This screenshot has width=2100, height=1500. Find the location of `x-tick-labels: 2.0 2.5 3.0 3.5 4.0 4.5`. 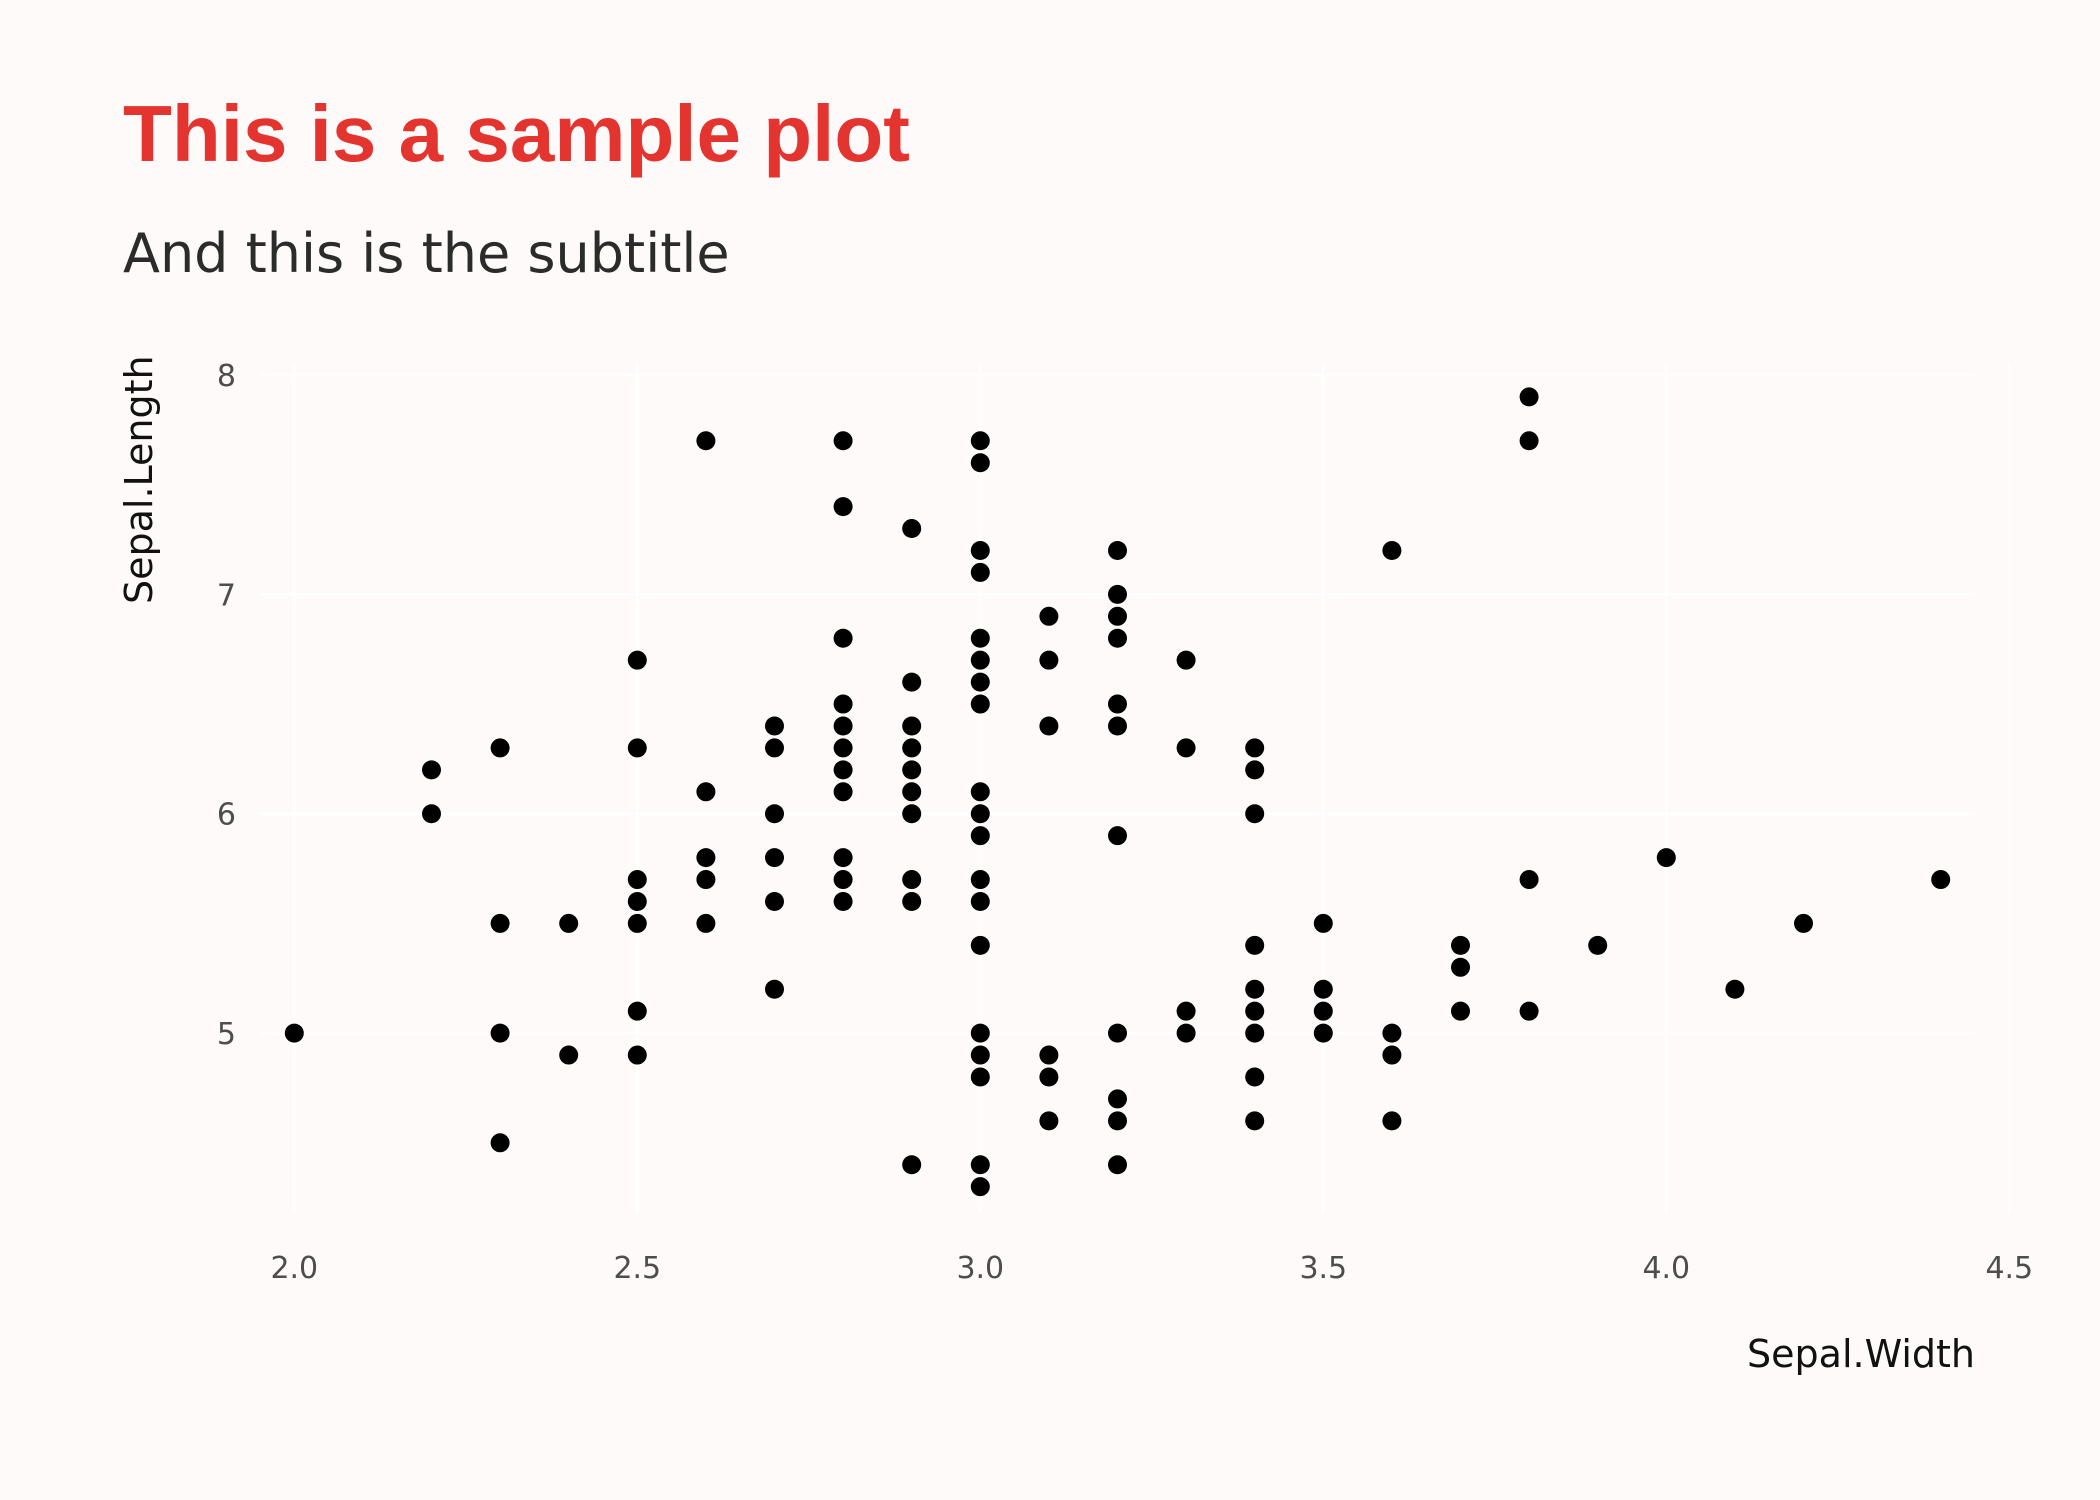

x-tick-labels: 2.0 2.5 3.0 3.5 4.0 4.5 is located at coordinates (1151, 1268).